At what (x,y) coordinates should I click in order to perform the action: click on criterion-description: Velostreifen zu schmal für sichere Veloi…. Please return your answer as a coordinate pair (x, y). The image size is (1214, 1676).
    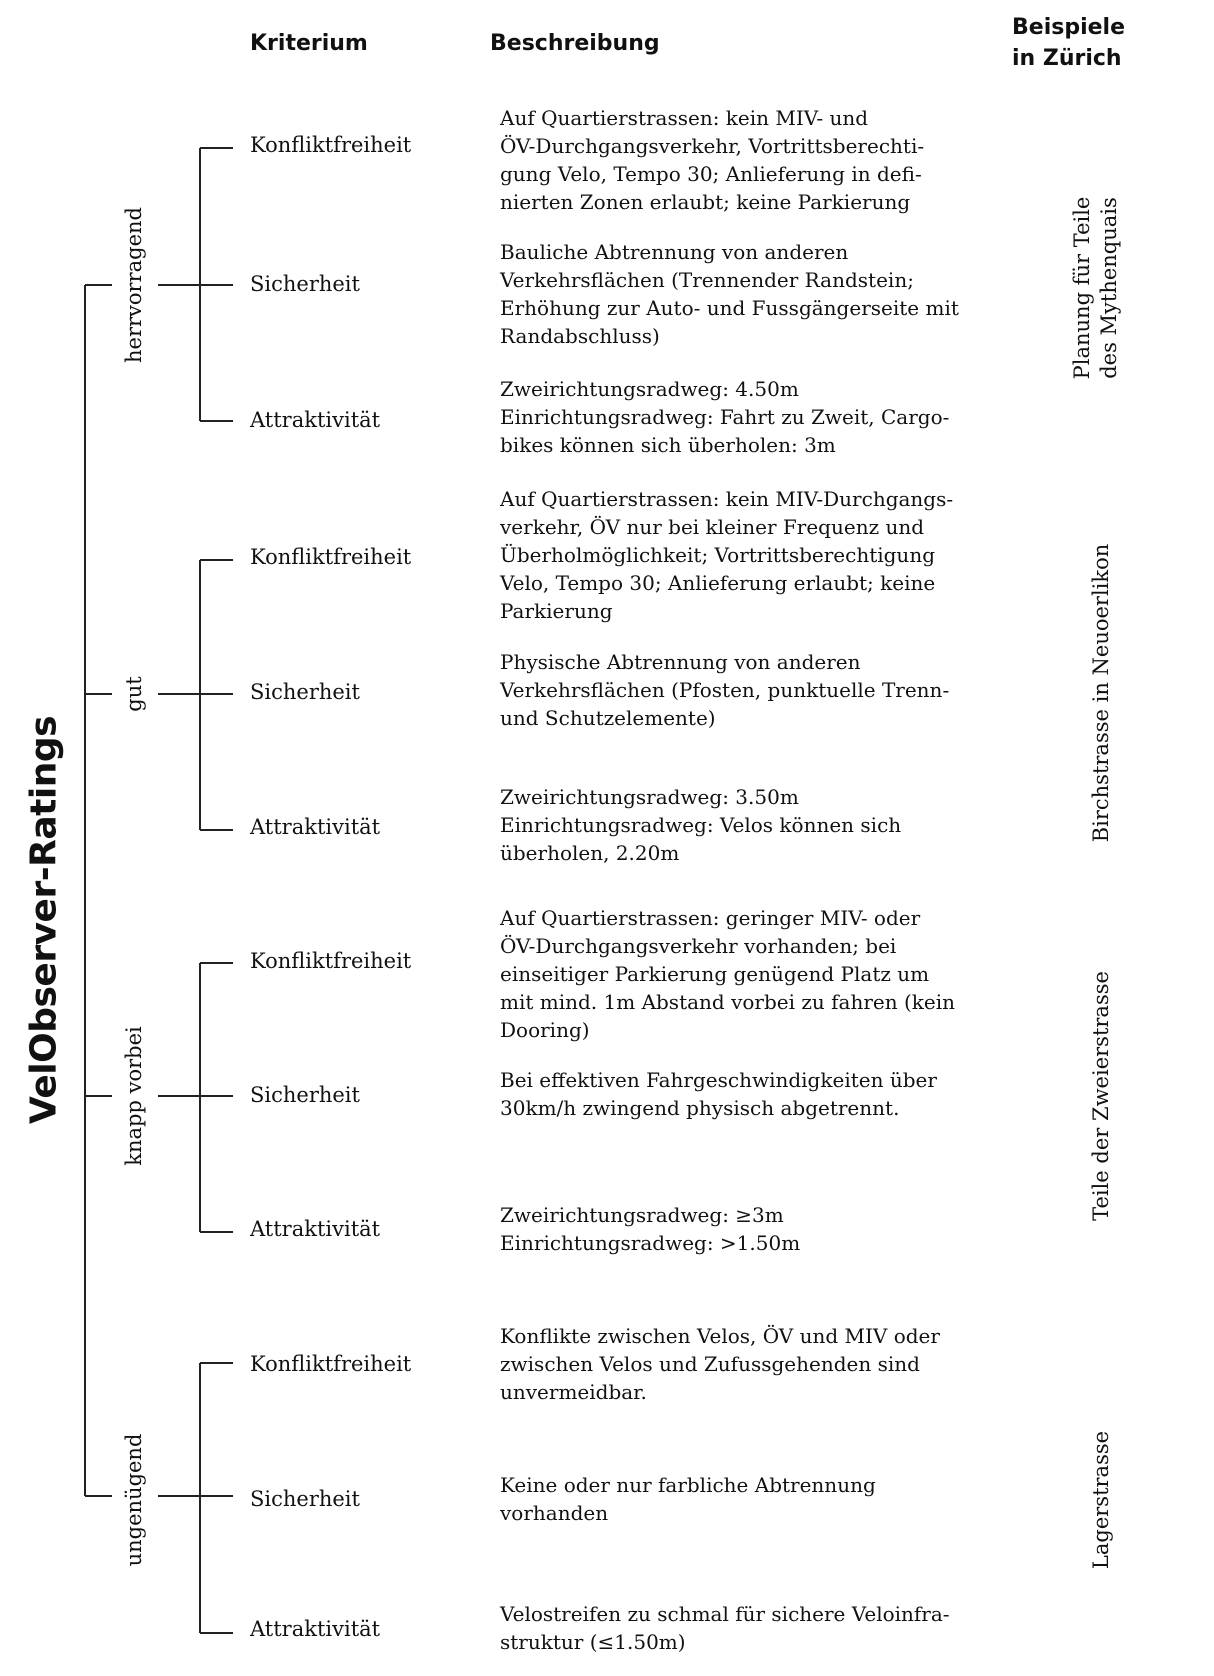
    Looking at the image, I should click on (725, 1628).